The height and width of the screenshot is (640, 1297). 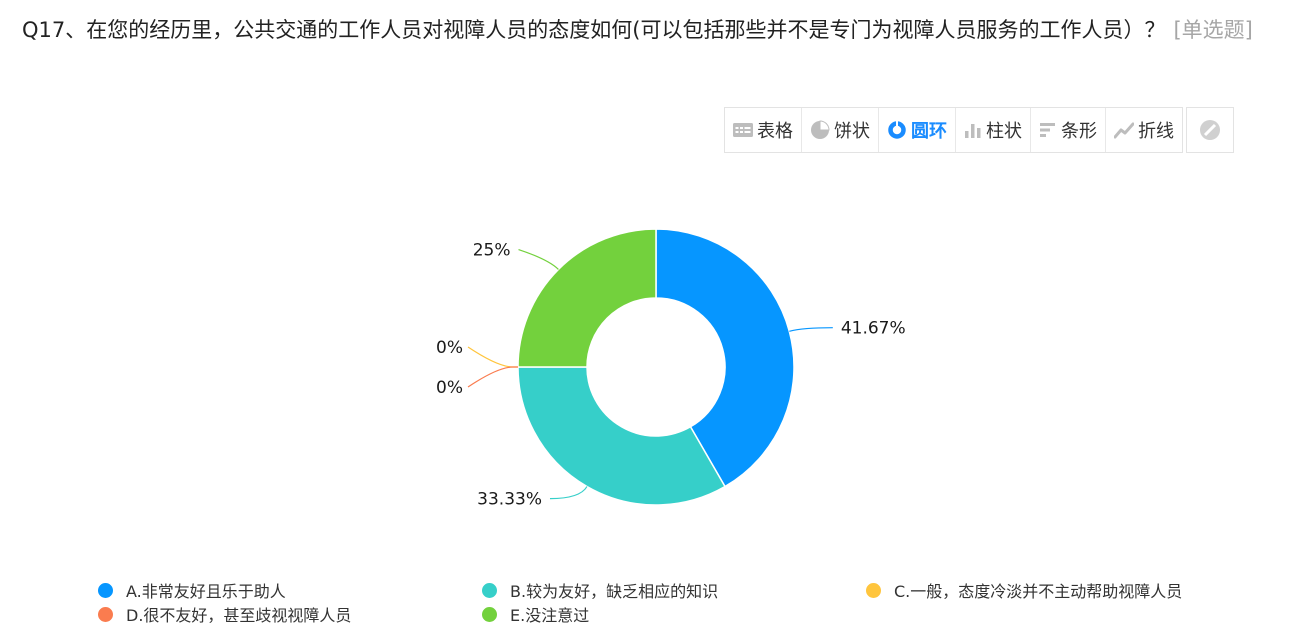 I want to click on bar-view-label: 柱状, so click(x=1004, y=131).